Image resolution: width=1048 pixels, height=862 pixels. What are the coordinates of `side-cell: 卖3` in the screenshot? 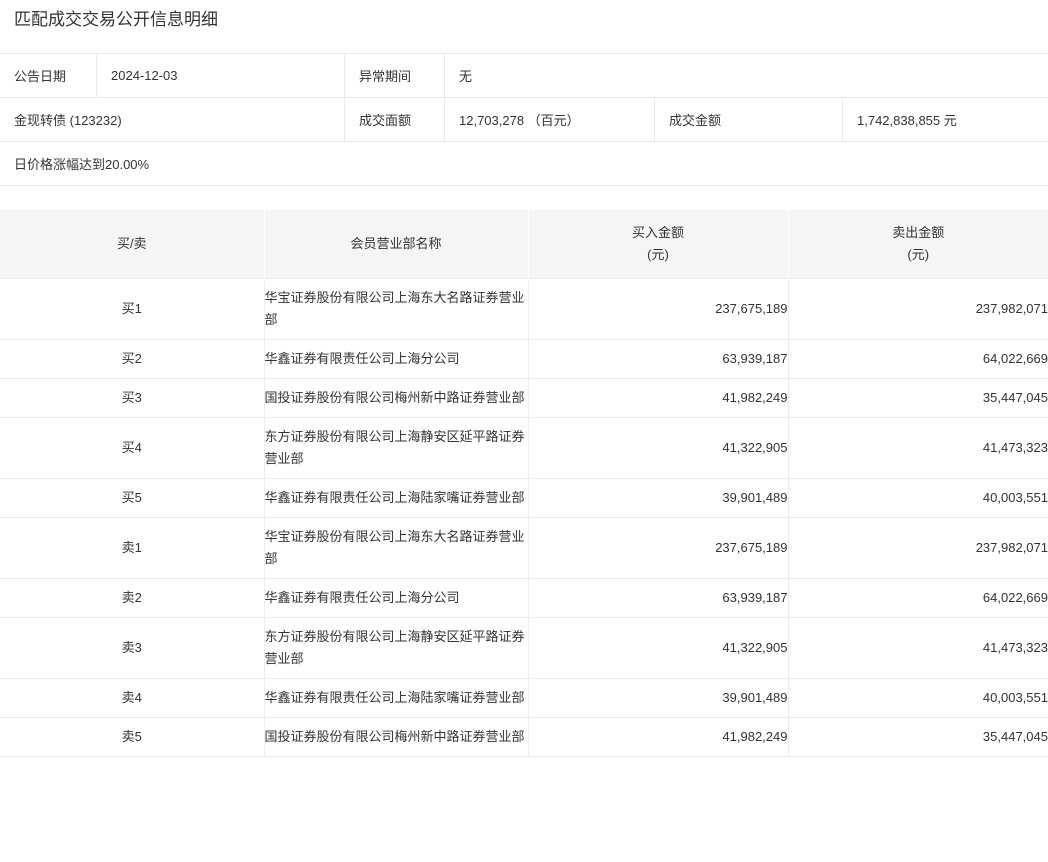 It's located at (132, 648).